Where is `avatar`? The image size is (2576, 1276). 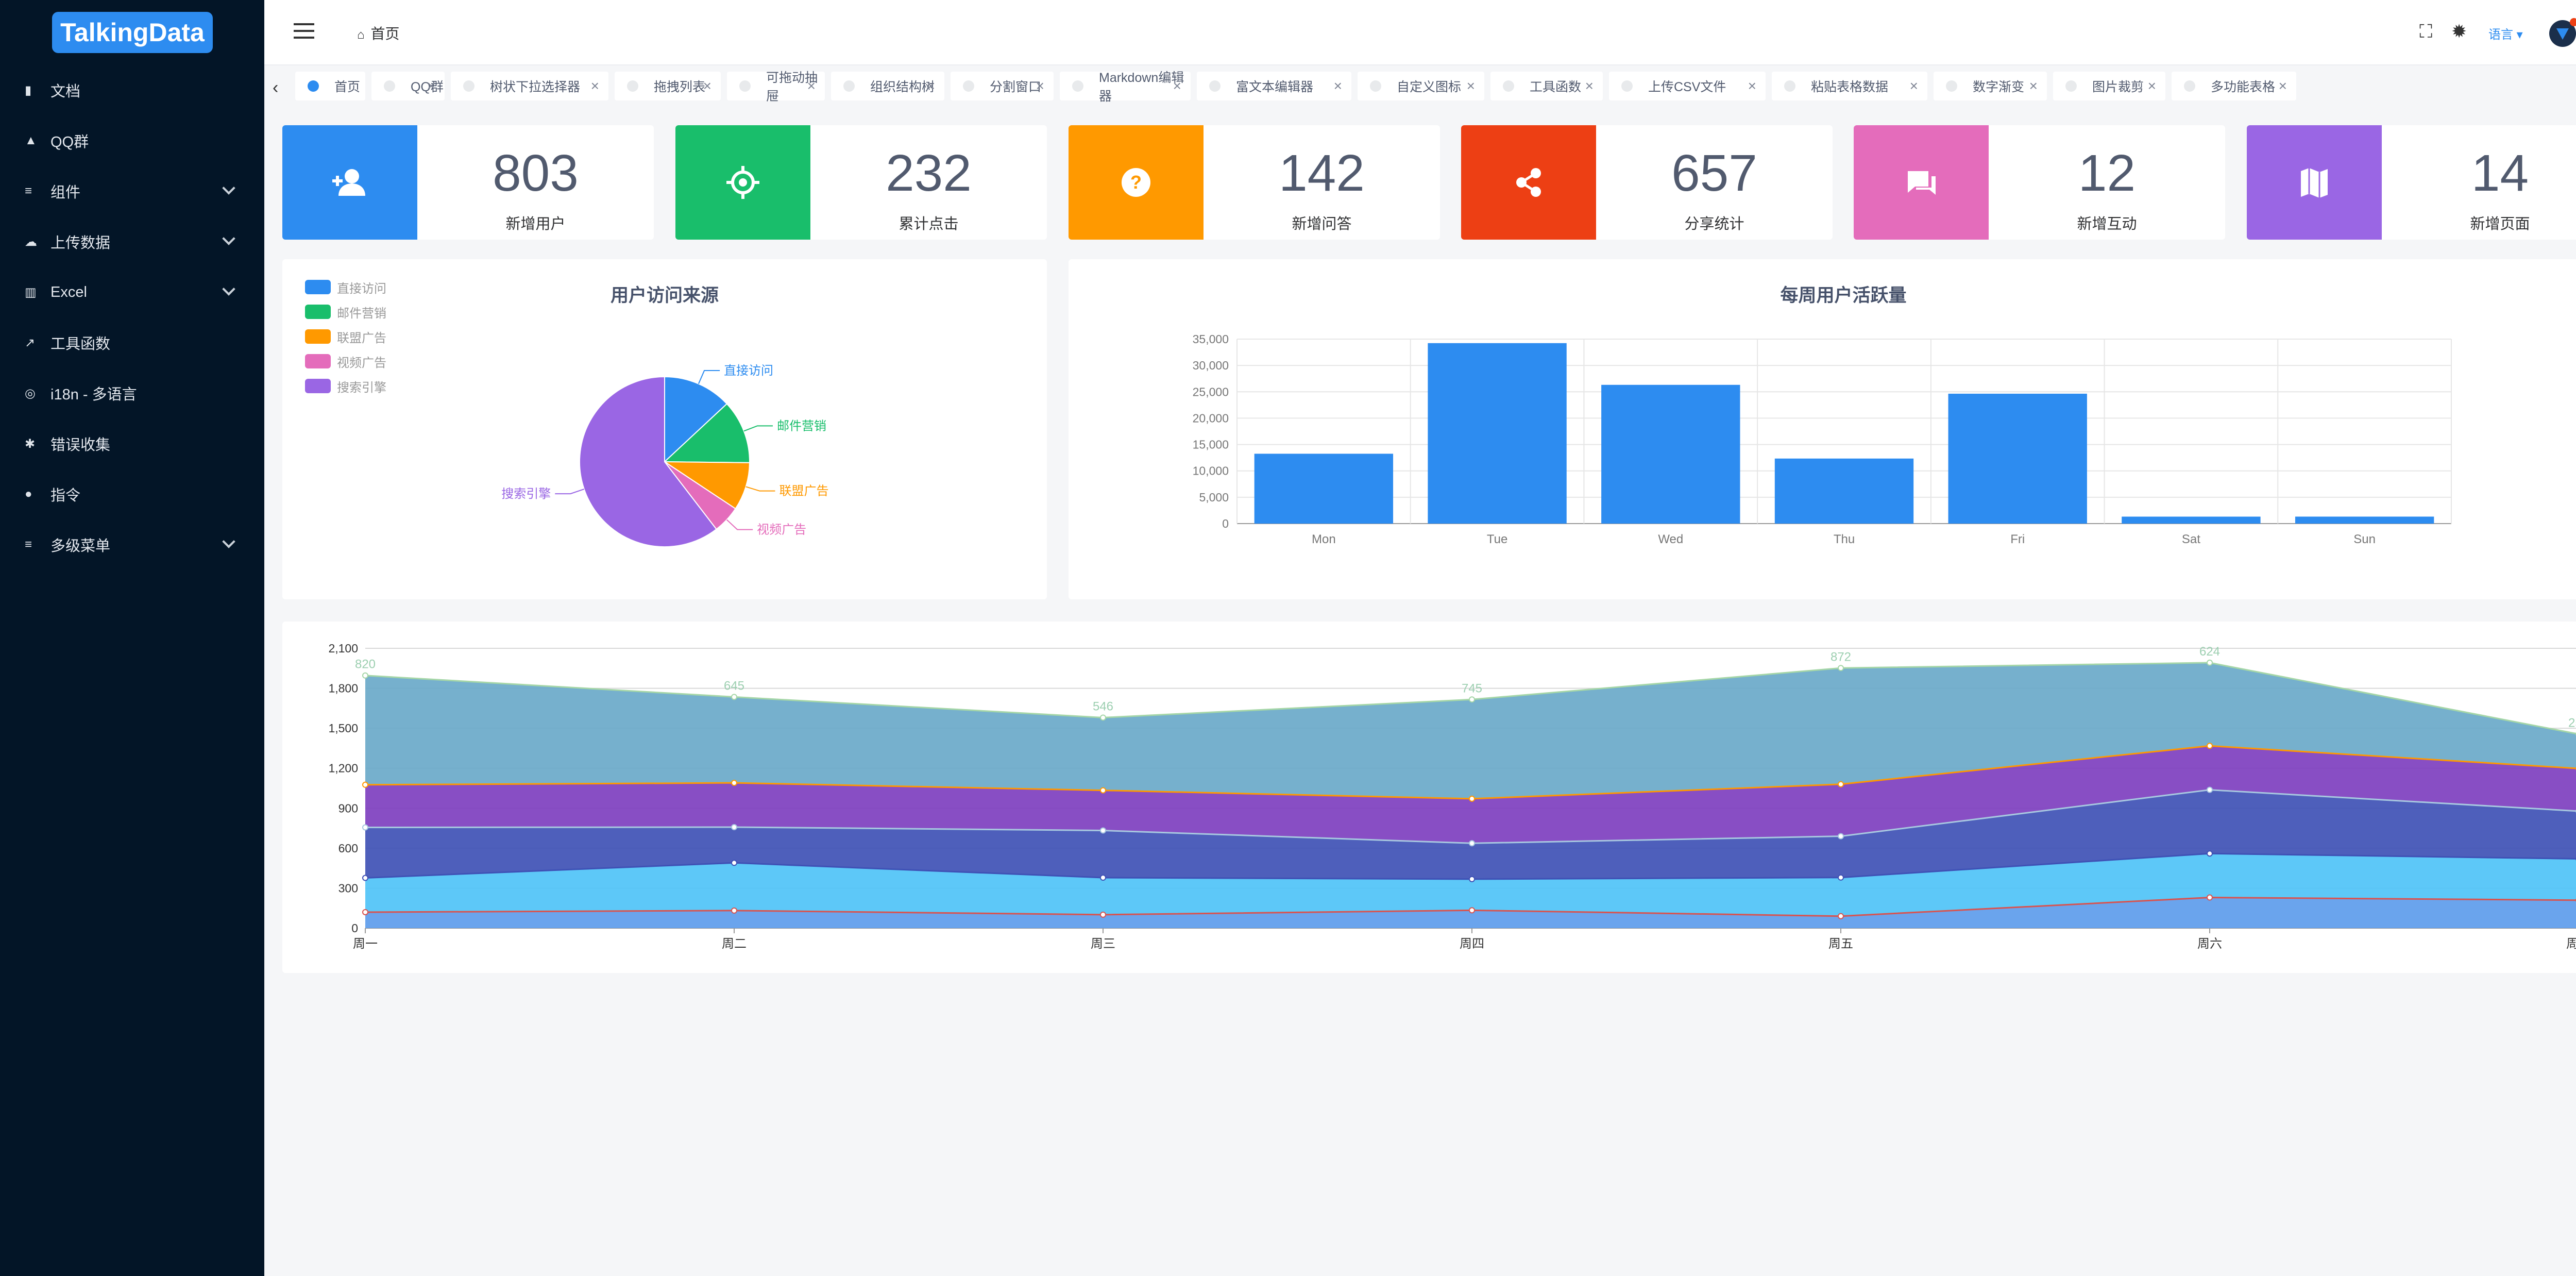
avatar is located at coordinates (2562, 33).